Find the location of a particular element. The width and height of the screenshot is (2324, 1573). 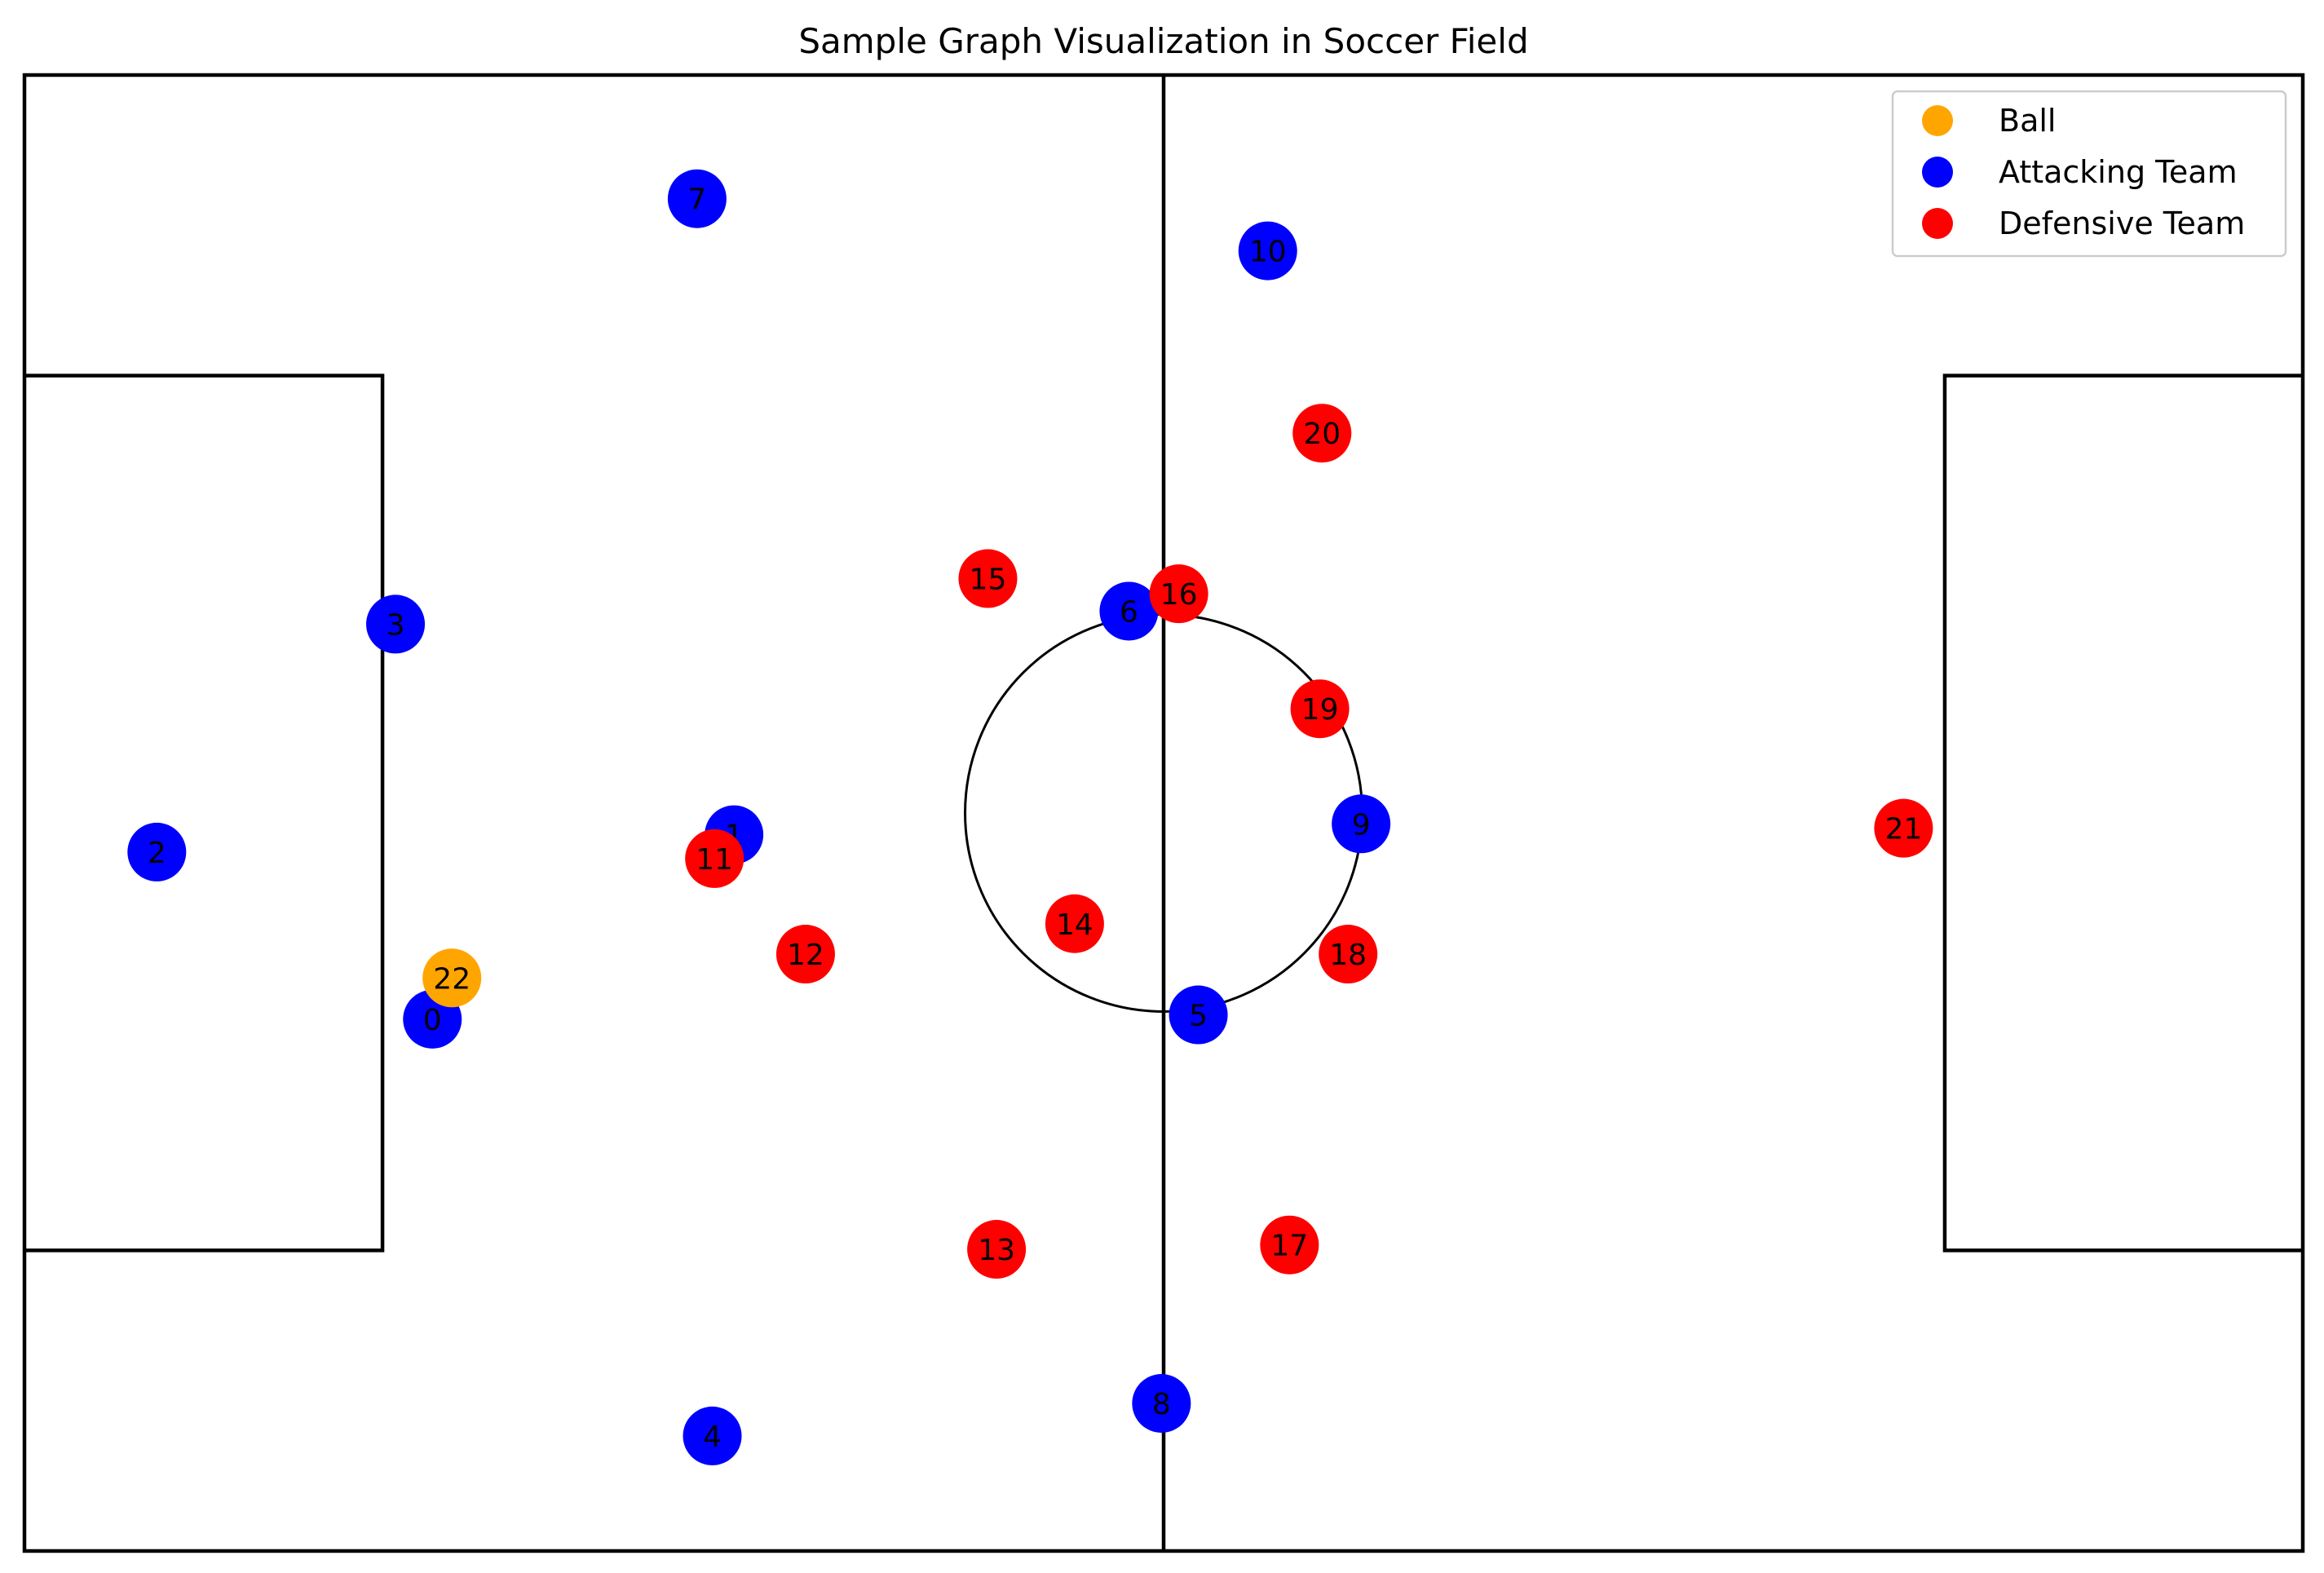

legend-entry: Defensive Team is located at coordinates (2084, 223).